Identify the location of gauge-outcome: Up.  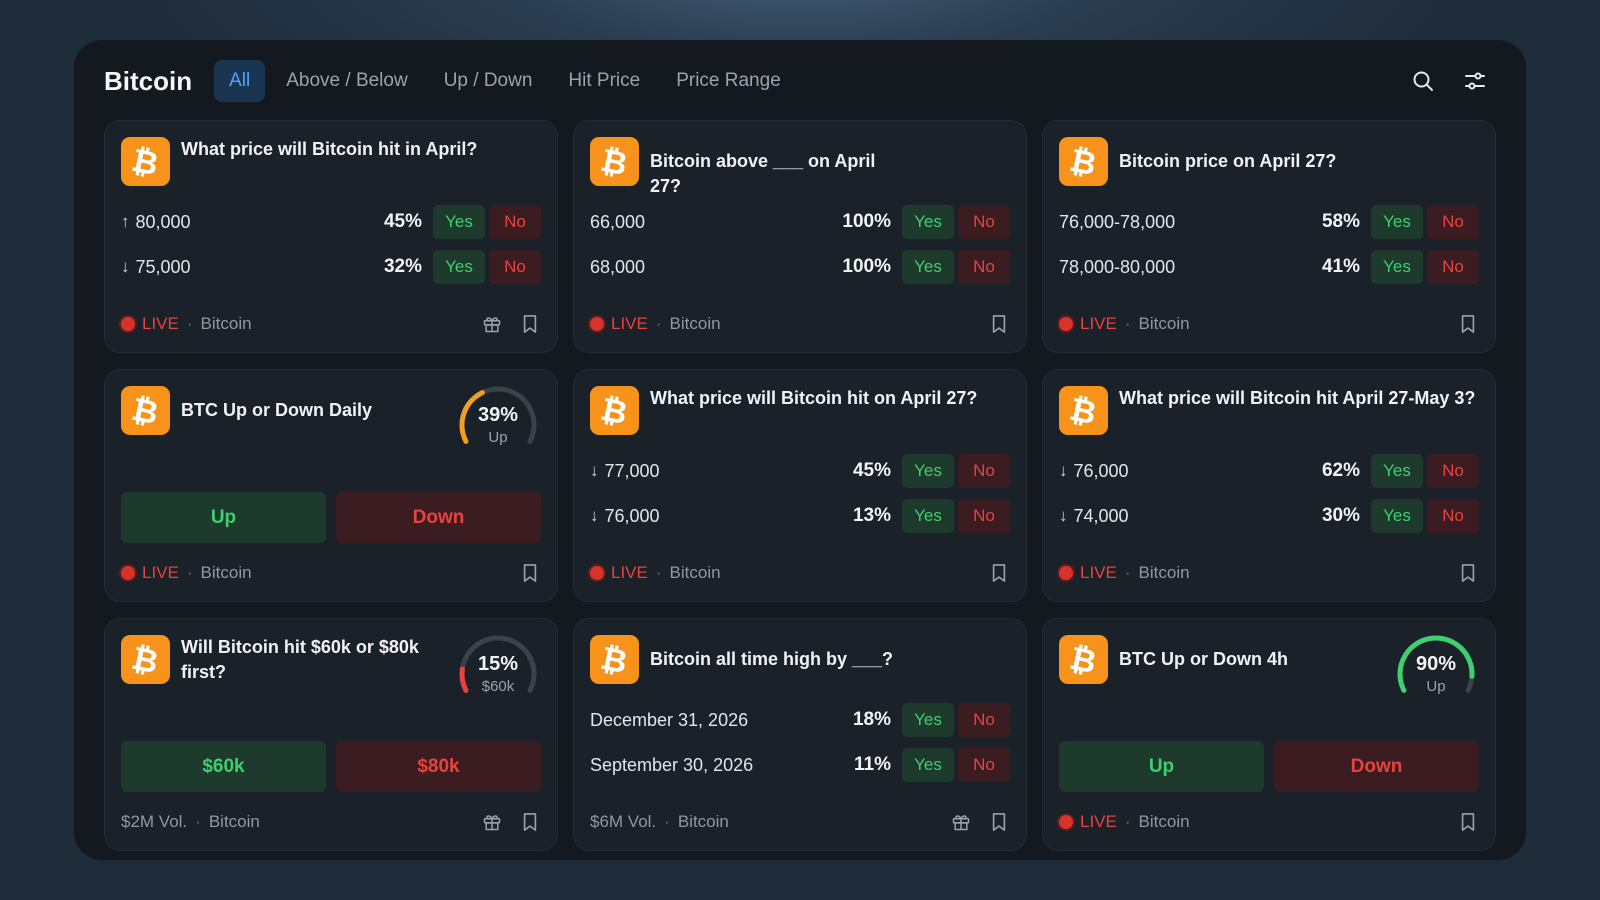
(498, 437).